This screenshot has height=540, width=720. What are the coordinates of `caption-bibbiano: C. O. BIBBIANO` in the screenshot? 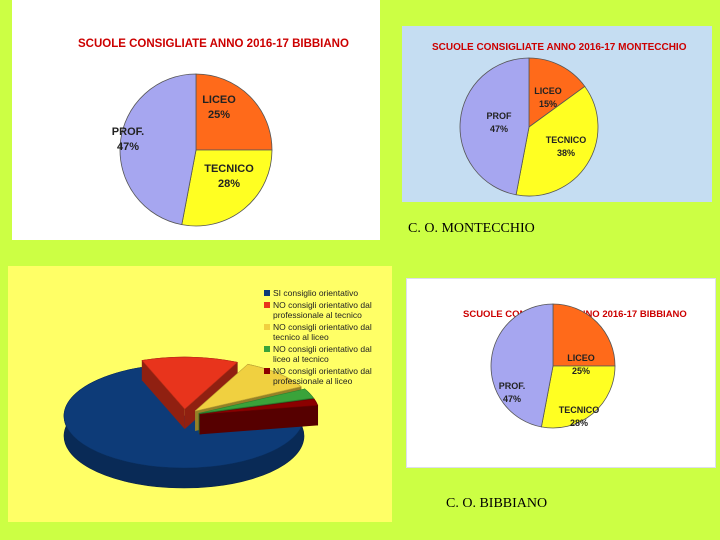 It's located at (497, 503).